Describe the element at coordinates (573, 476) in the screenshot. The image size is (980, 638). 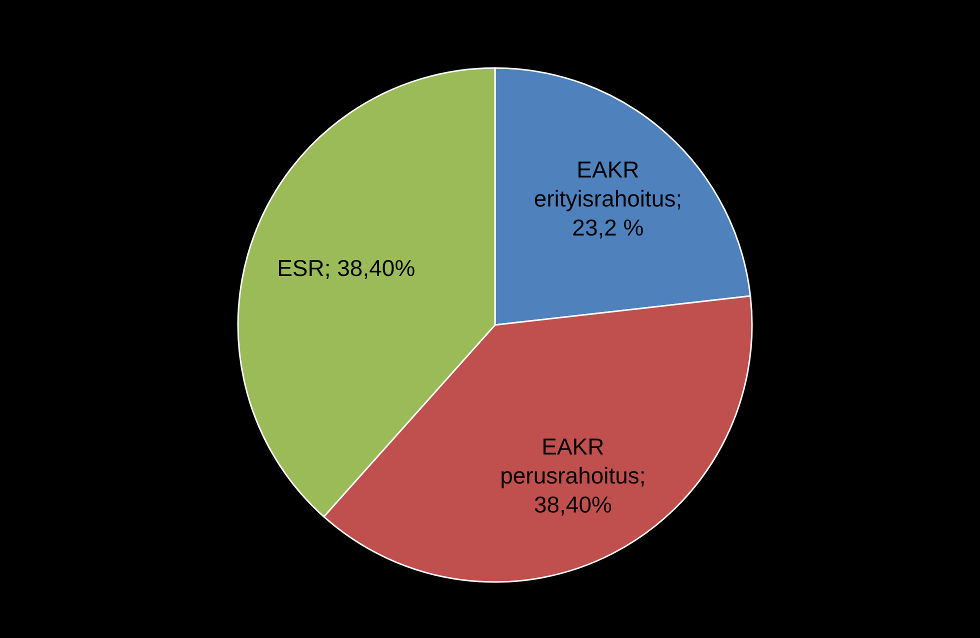
I see `slice-label: EAKR perusrahoitus; 38,40%` at that location.